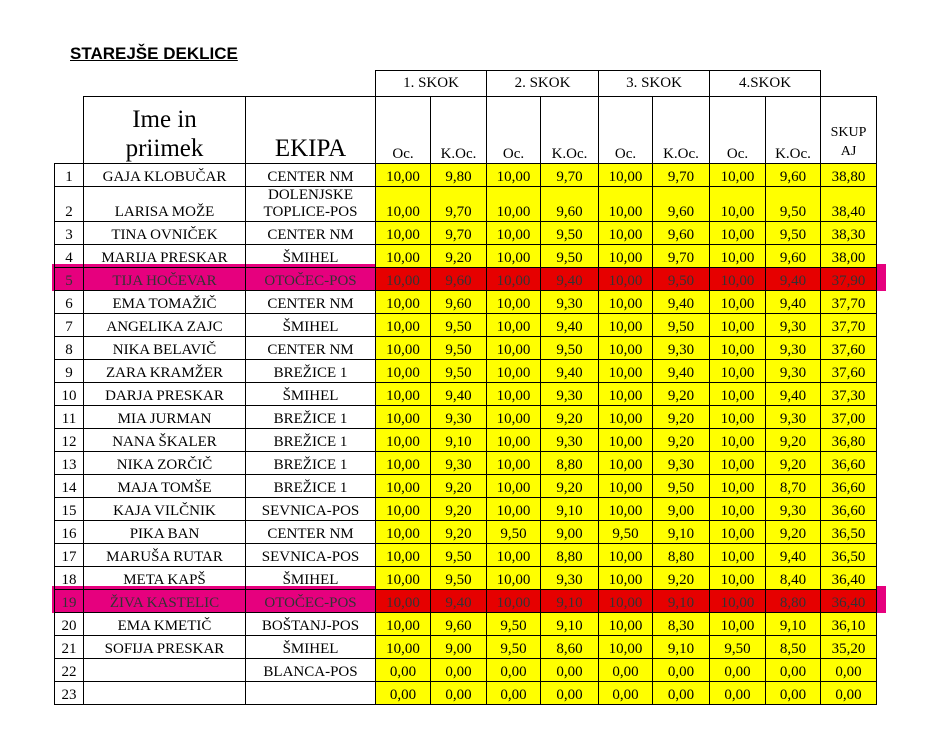  What do you see at coordinates (69, 532) in the screenshot?
I see `rank: 16` at bounding box center [69, 532].